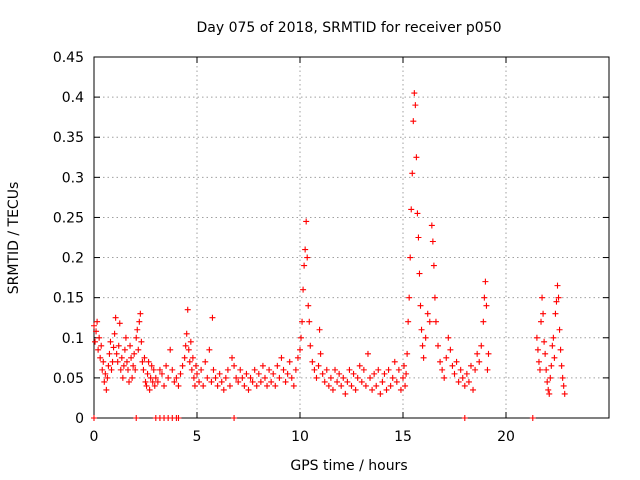 The image size is (640, 480). What do you see at coordinates (197, 437) in the screenshot?
I see `x-tick-label: 5` at bounding box center [197, 437].